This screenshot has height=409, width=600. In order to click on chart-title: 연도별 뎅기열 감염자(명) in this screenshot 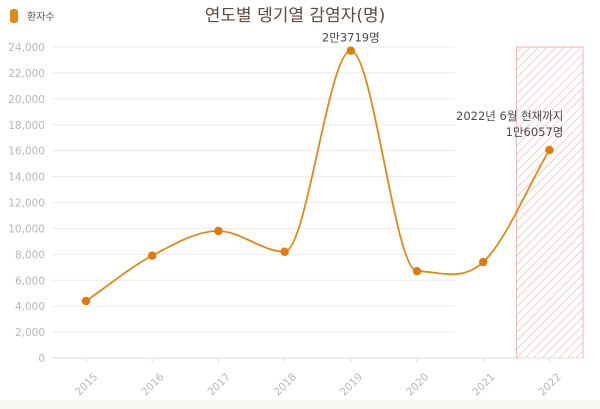, I will do `click(295, 16)`.